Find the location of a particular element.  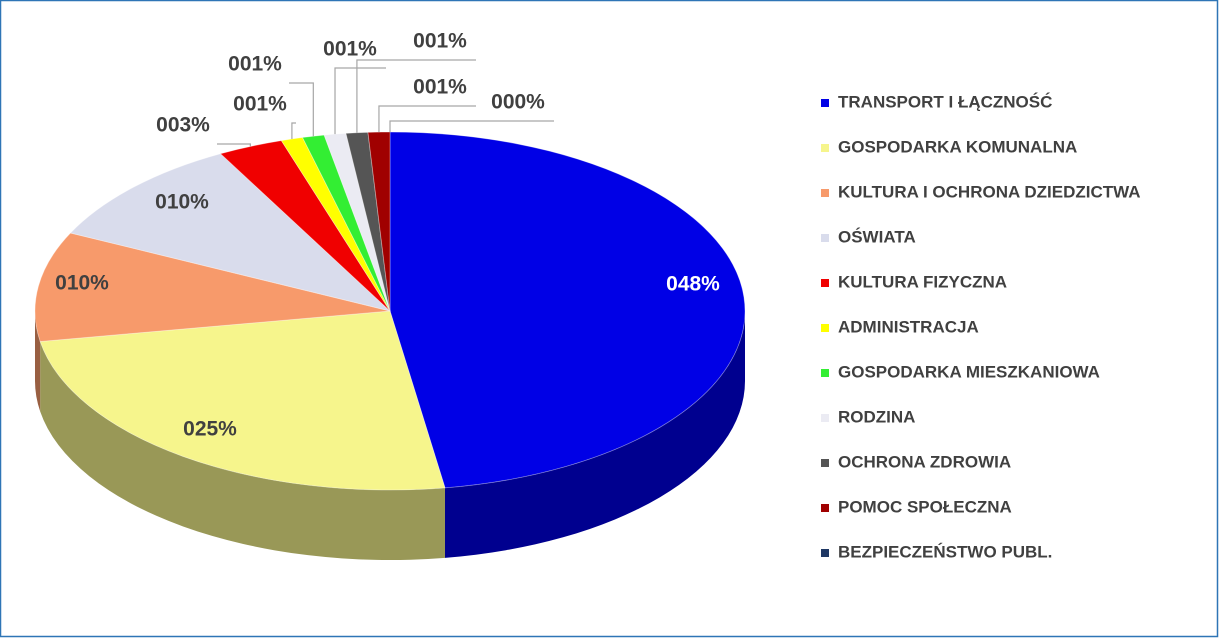

legend-label: RODZINA is located at coordinates (876, 416).